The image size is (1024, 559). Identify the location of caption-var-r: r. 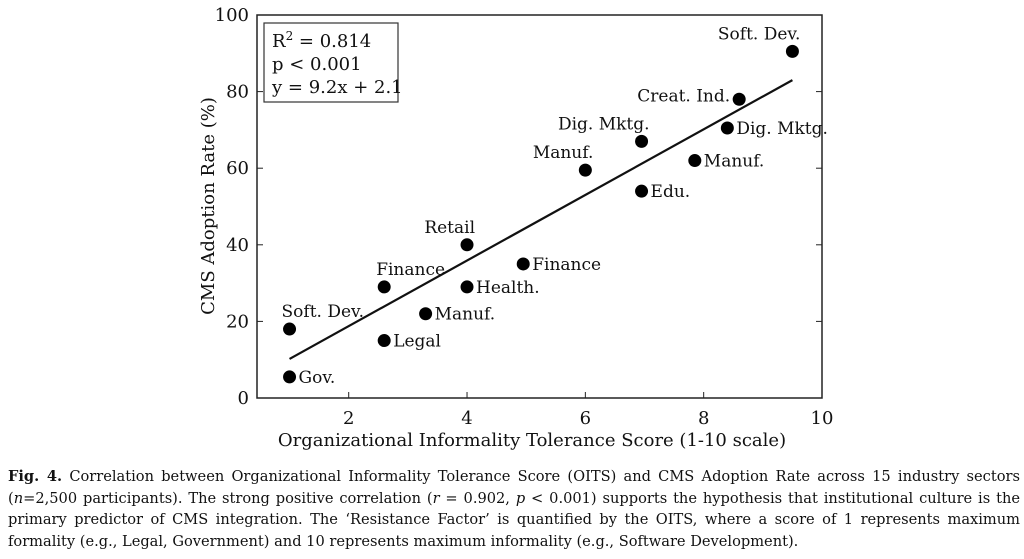
(436, 498).